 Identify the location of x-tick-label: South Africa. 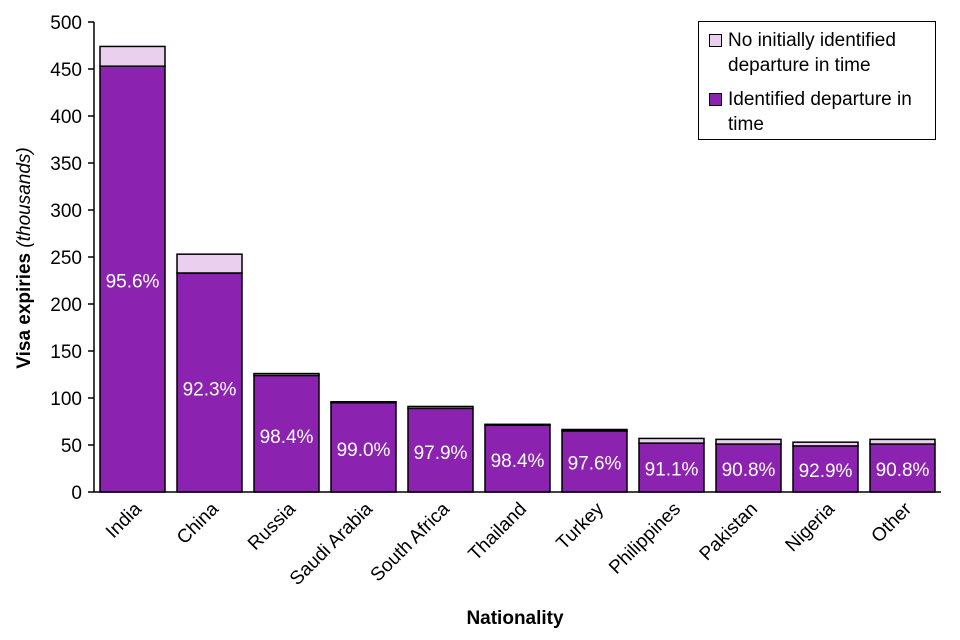
(411, 542).